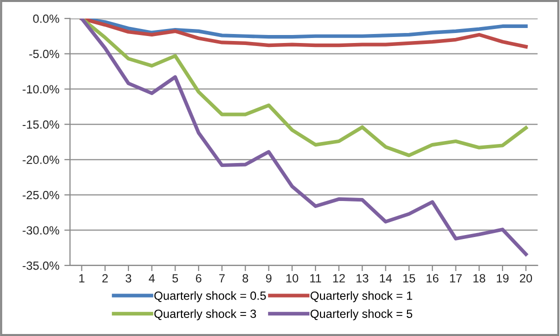 Image resolution: width=560 pixels, height=336 pixels. I want to click on legend-label: Quarterly shock = 5, so click(361, 314).